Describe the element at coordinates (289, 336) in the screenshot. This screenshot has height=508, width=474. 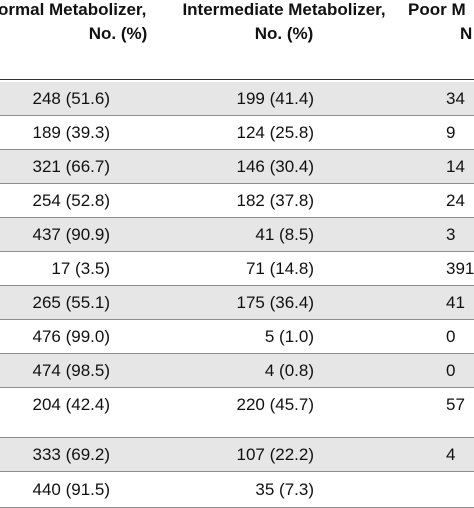
I see `cell-intermediate-metabolizer: 5 (1.0)` at that location.